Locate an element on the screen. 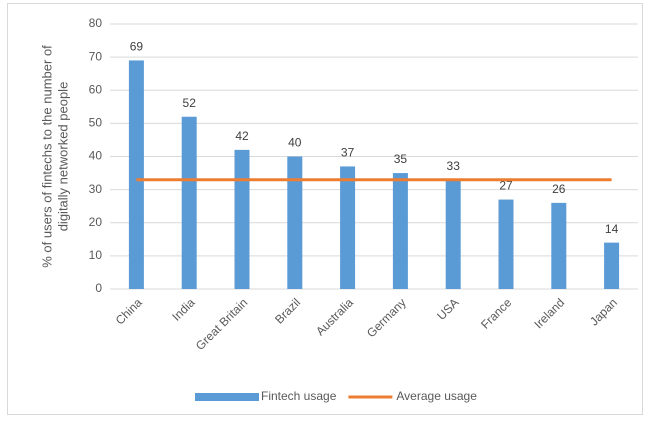  y-tick-label: 60 is located at coordinates (96, 89).